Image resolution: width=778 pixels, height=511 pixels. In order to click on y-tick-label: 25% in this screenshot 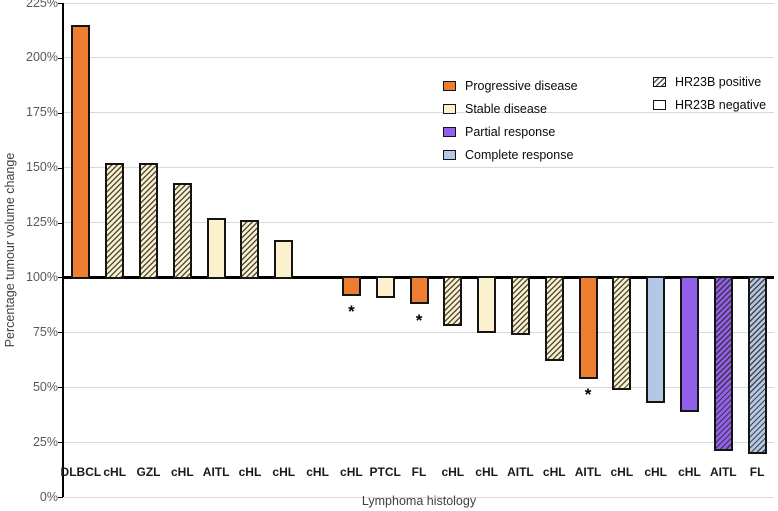, I will do `click(45, 441)`.